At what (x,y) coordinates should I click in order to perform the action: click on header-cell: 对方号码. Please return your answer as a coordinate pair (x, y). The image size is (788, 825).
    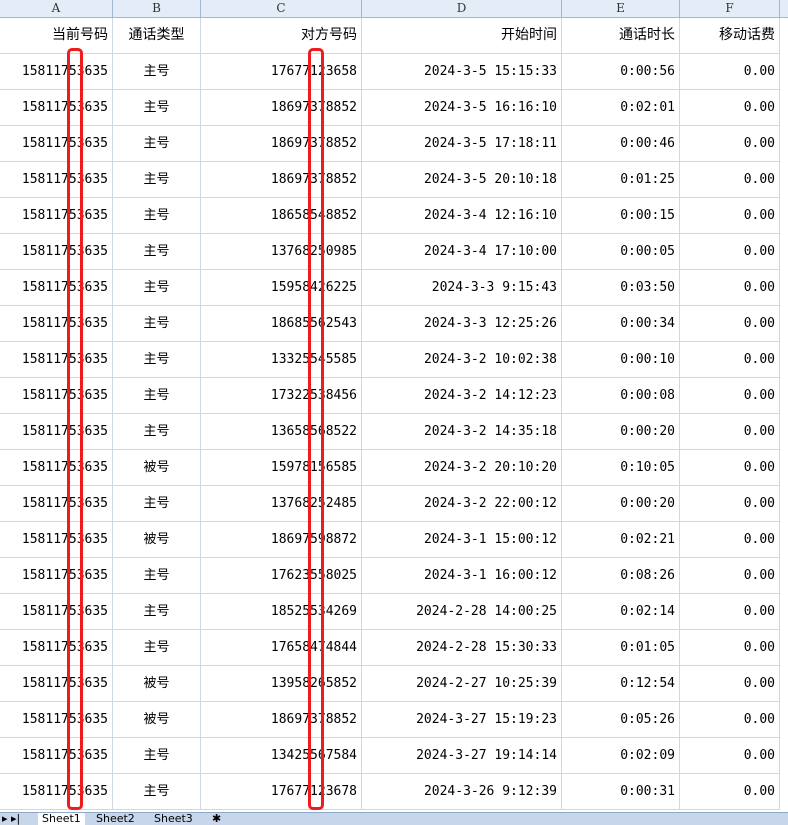
    Looking at the image, I should click on (281, 35).